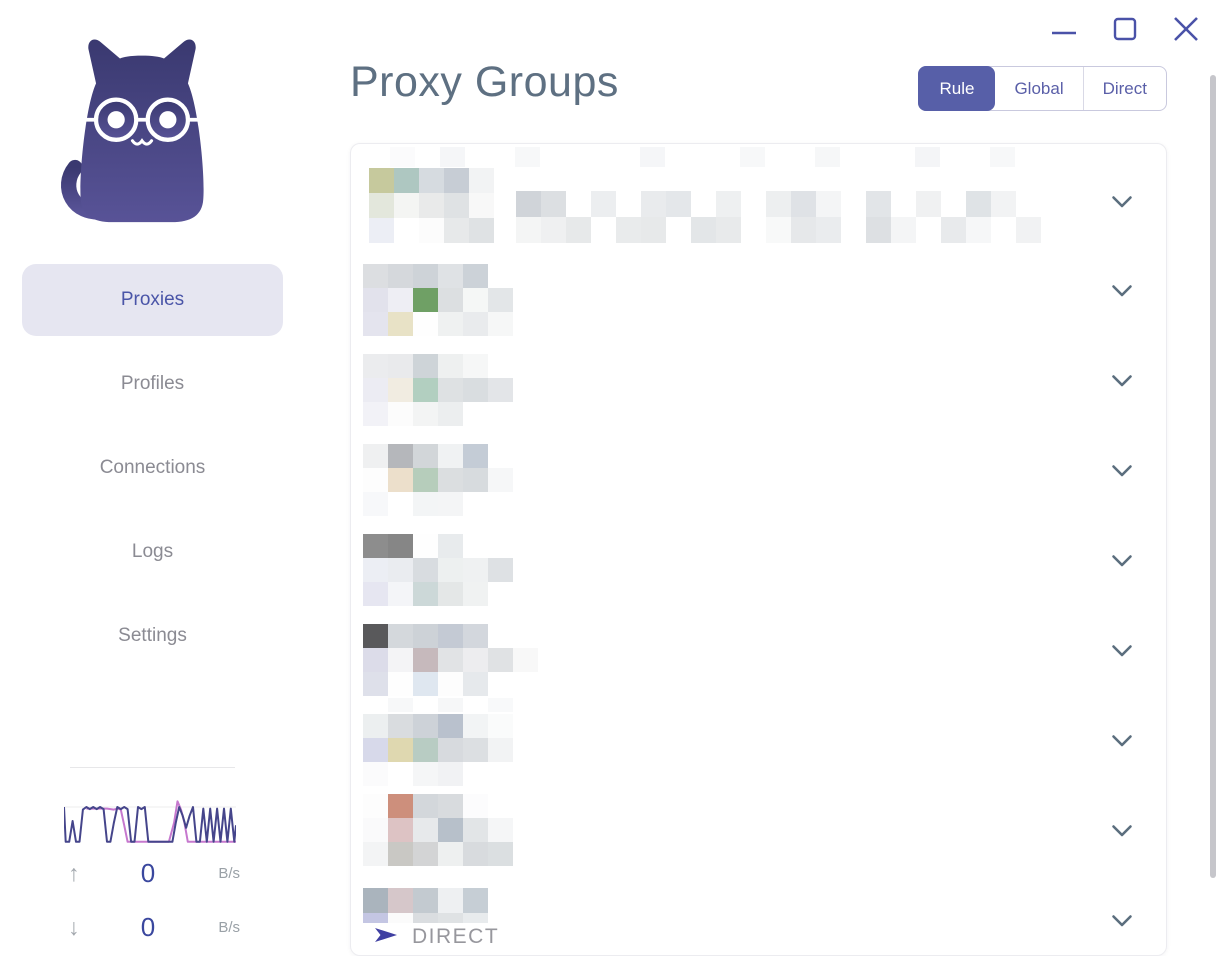  I want to click on scrollbar, so click(1213, 476).